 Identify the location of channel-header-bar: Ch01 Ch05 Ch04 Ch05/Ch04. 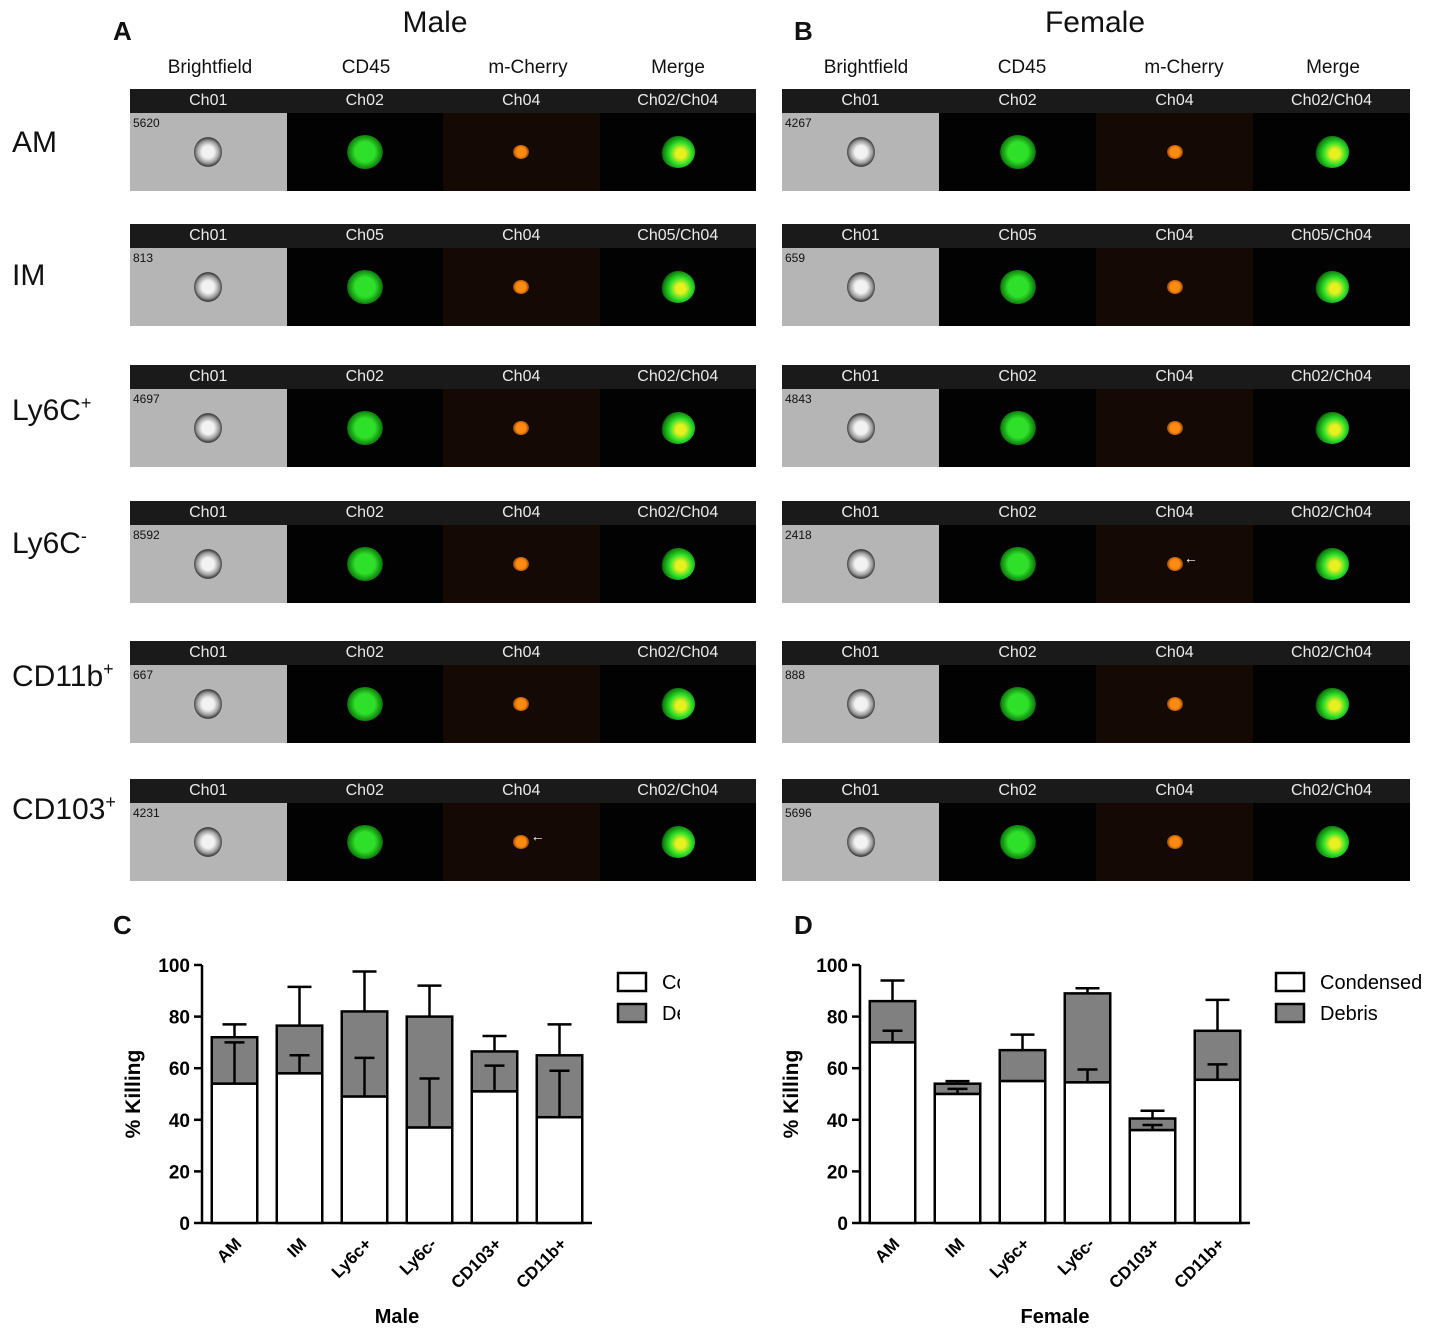
(443, 236).